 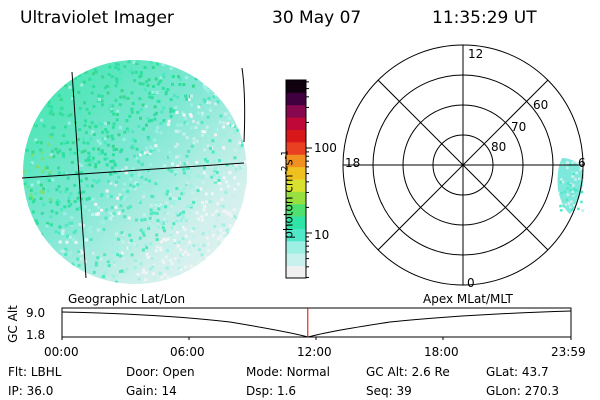 I want to click on polar-label-0: 0, so click(x=471, y=283).